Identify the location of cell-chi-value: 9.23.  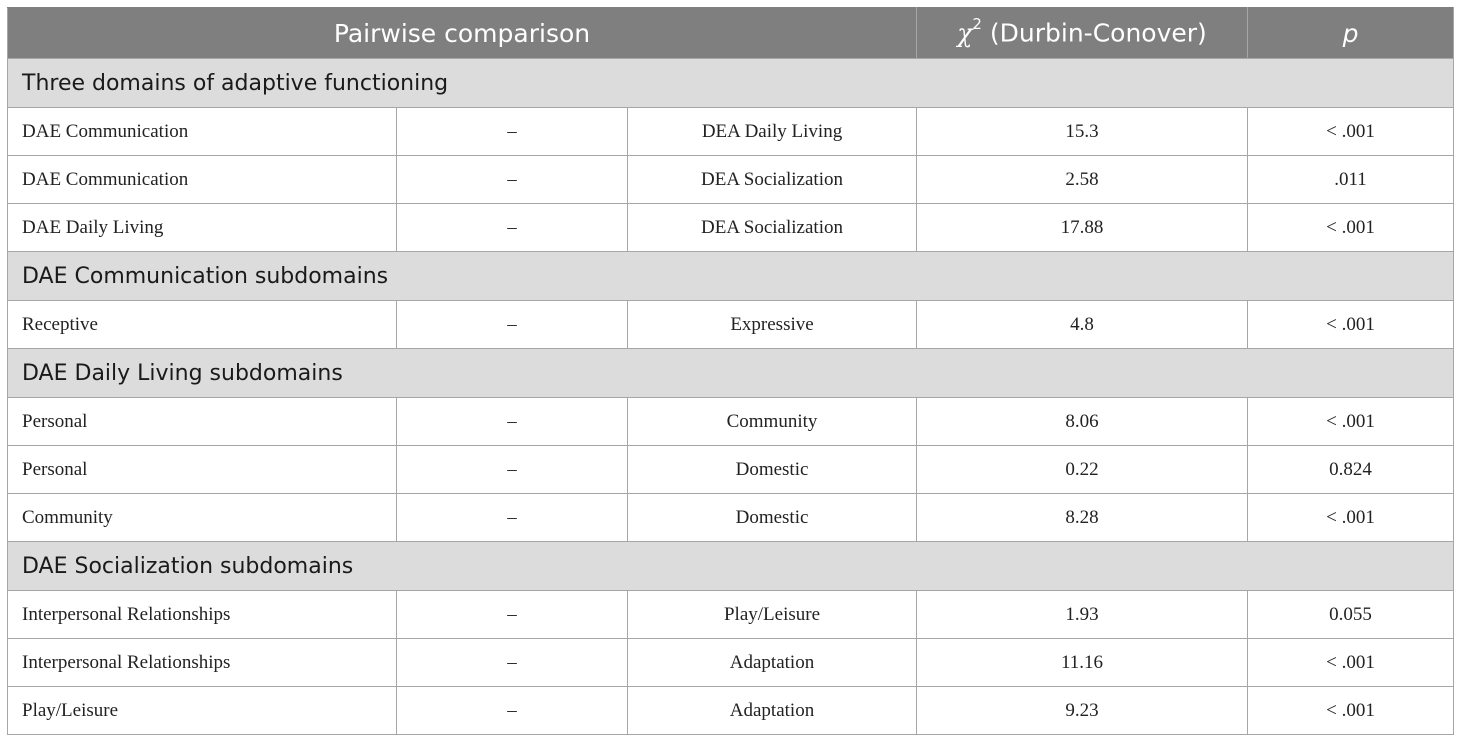
(1082, 710).